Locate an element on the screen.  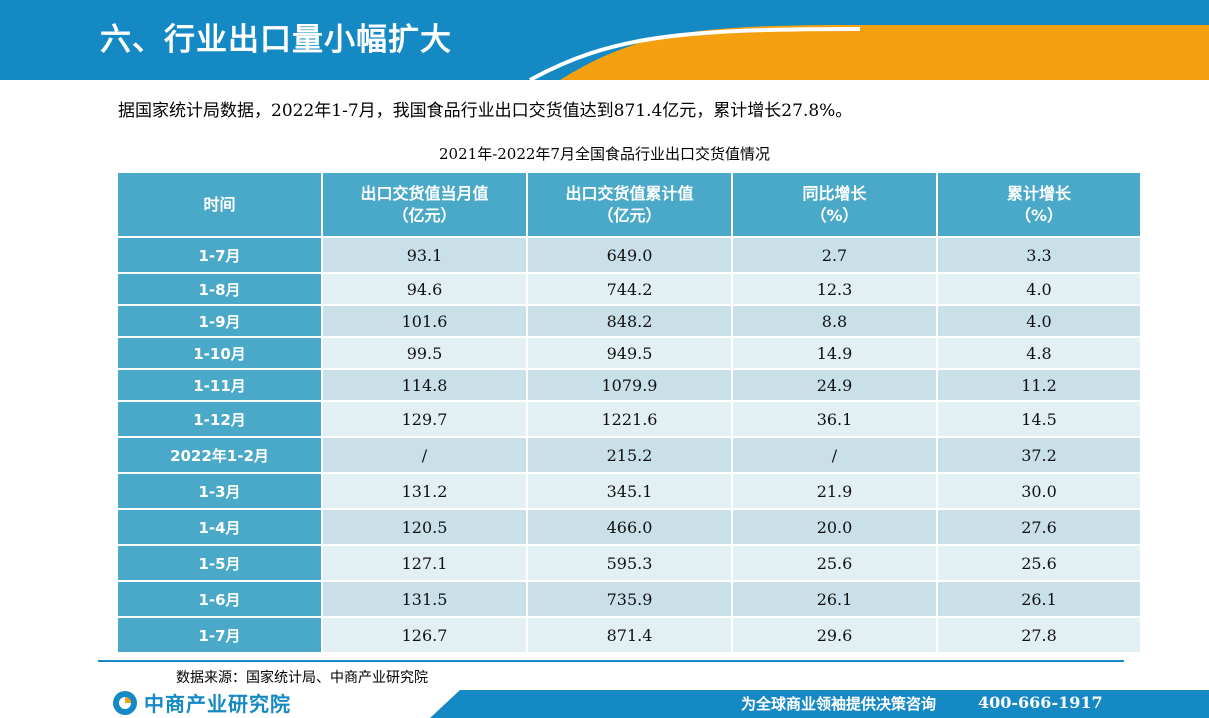
table-cell: 14.9 is located at coordinates (834, 353).